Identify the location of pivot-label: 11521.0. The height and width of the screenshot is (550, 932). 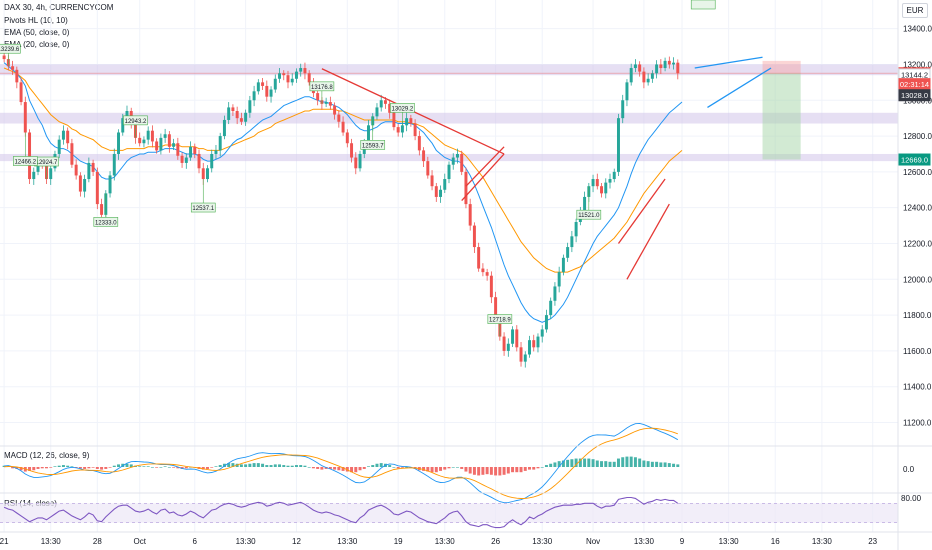
(589, 216).